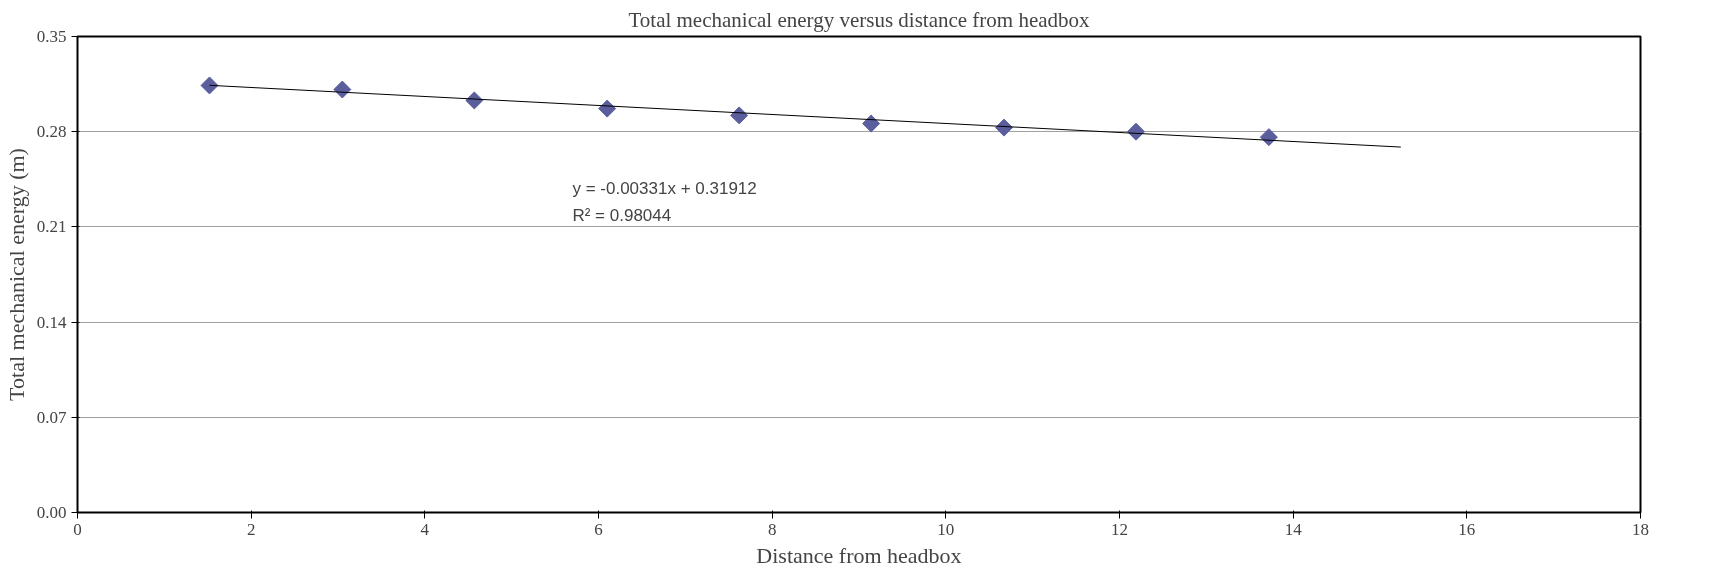 Image resolution: width=1717 pixels, height=579 pixels. I want to click on x-tick-label: 16, so click(1467, 529).